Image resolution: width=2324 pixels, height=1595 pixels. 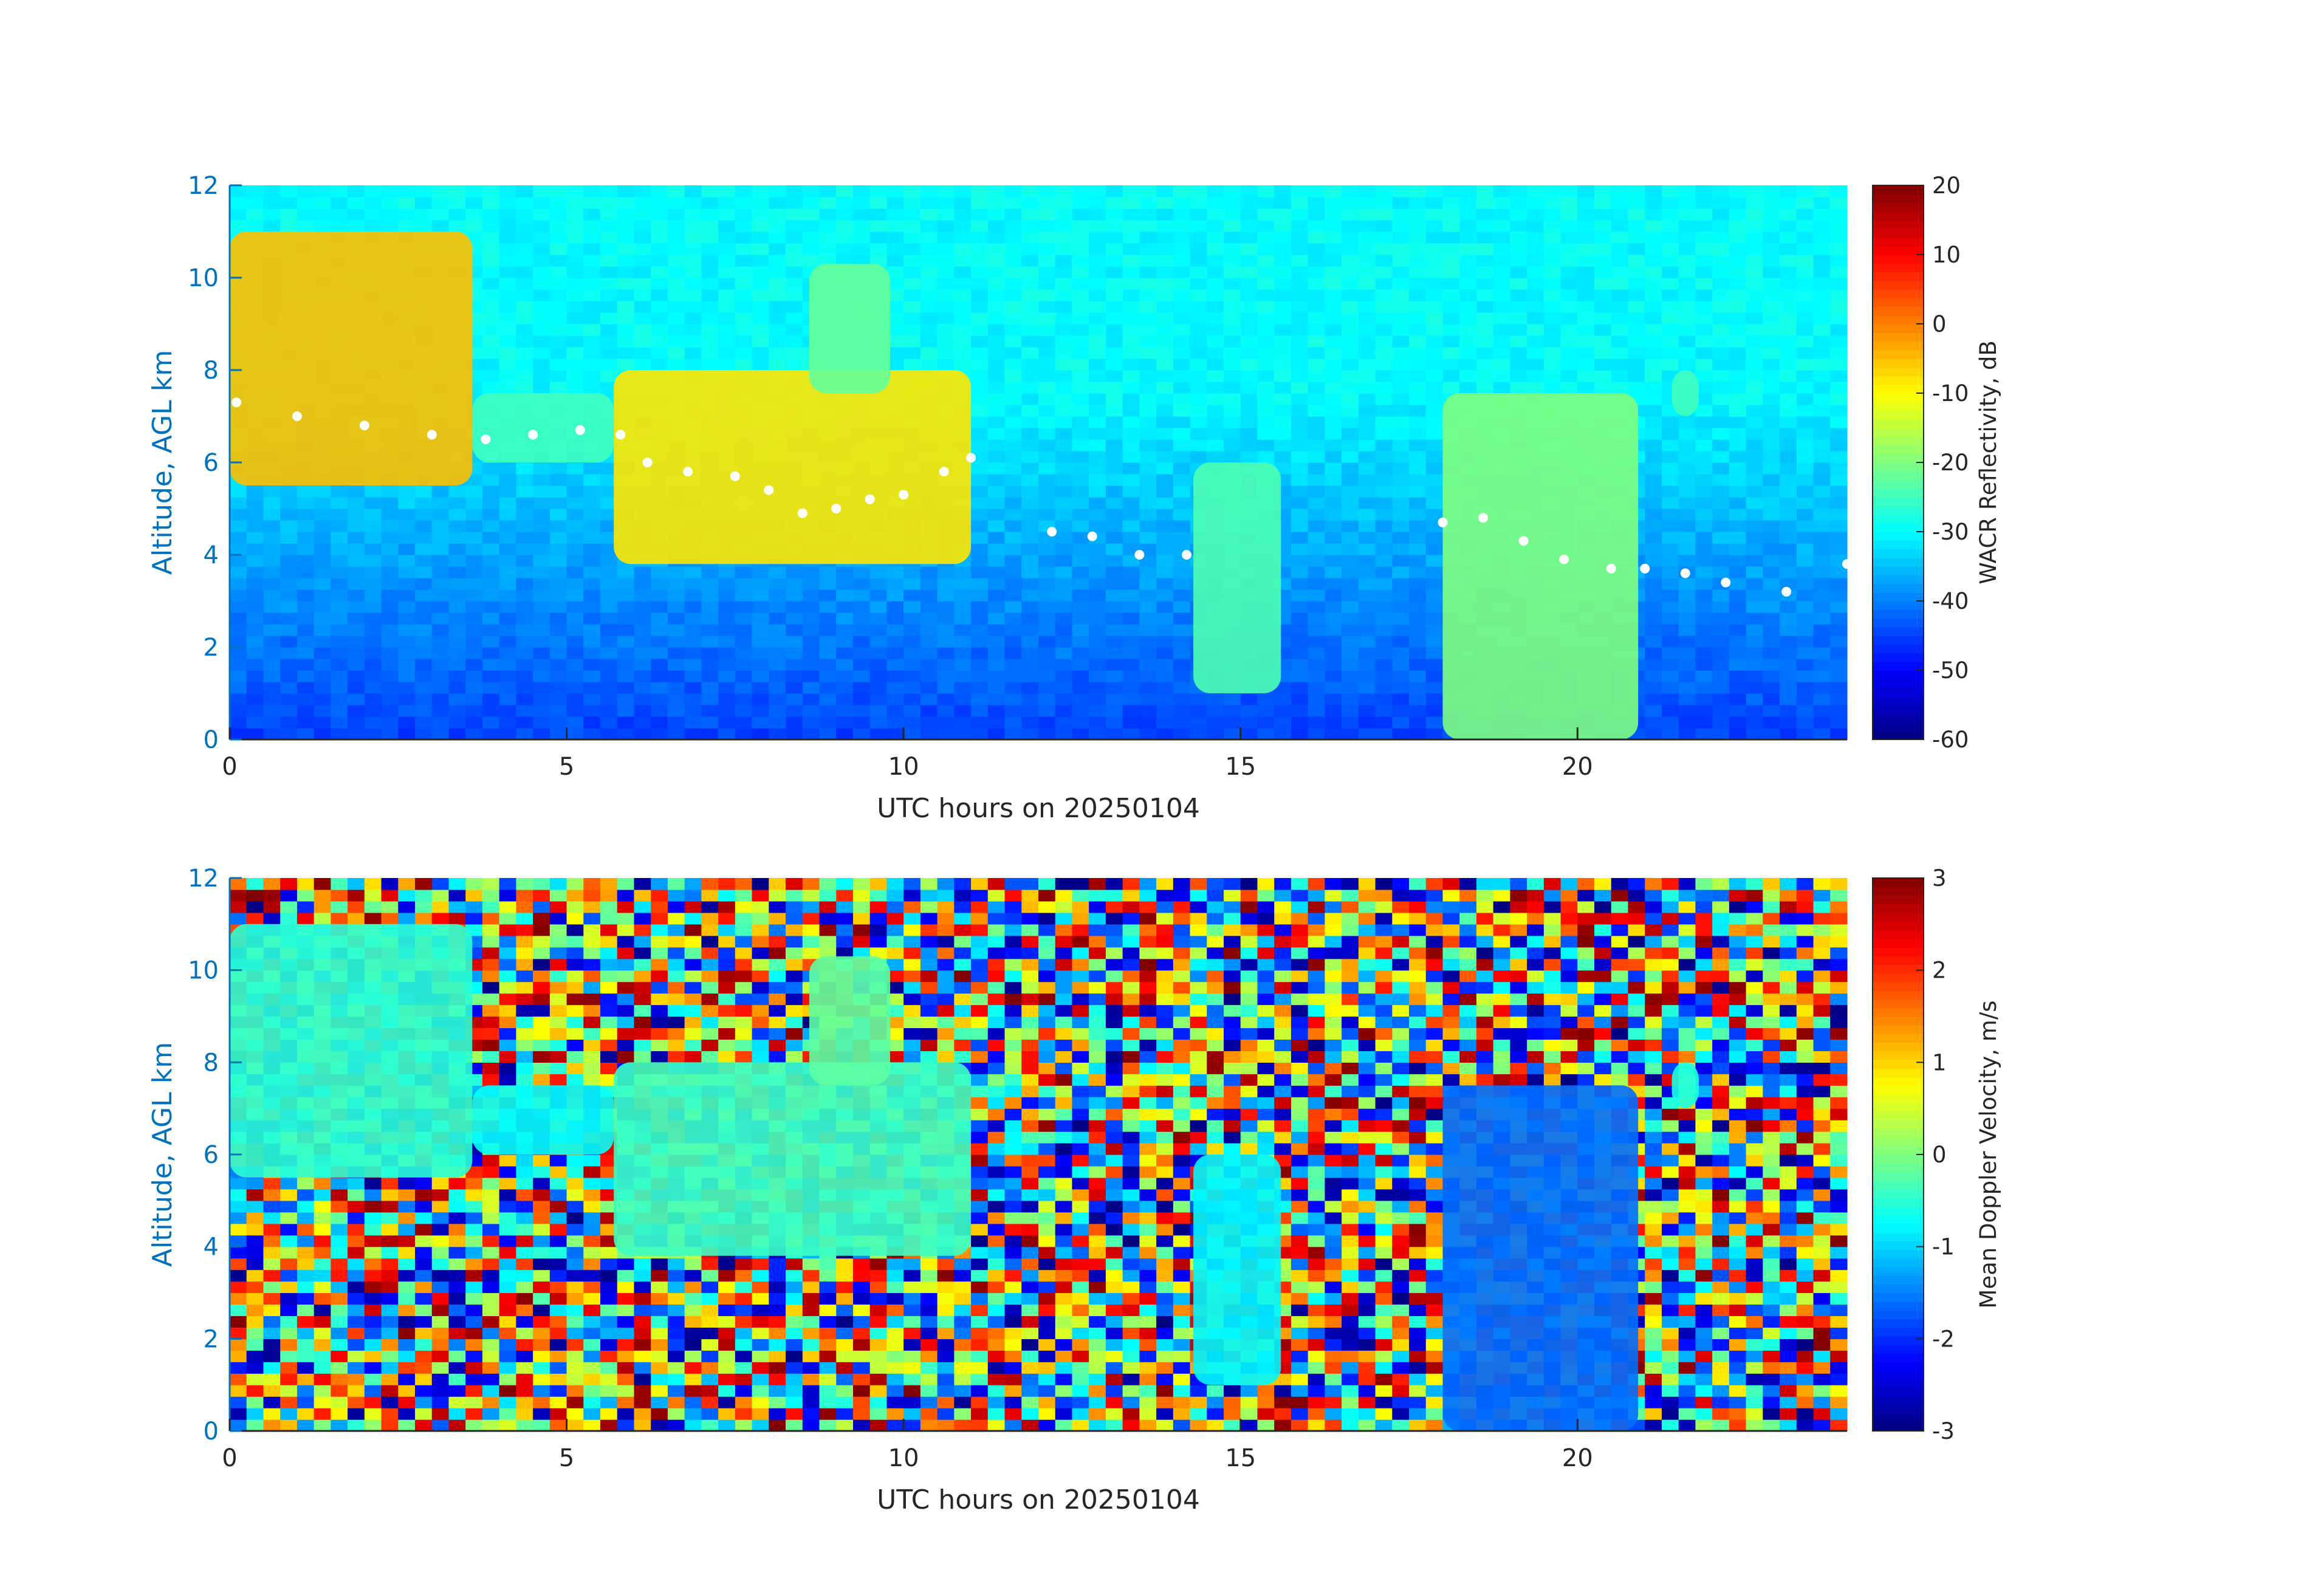 I want to click on colorbar-tick-label: -10, so click(x=1950, y=393).